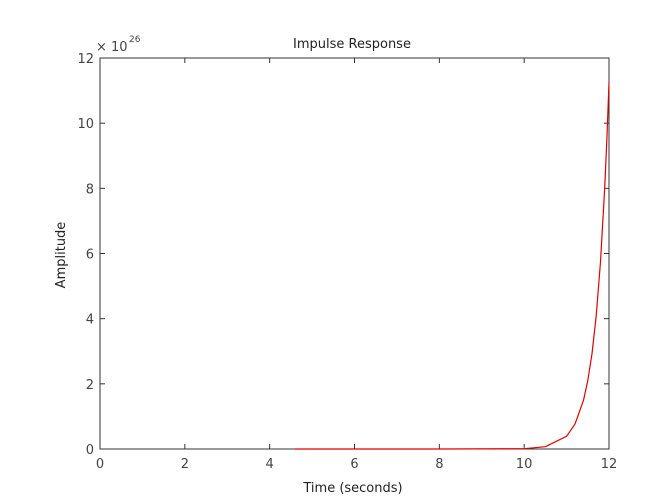  What do you see at coordinates (100, 464) in the screenshot?
I see `x-tick-label: 0` at bounding box center [100, 464].